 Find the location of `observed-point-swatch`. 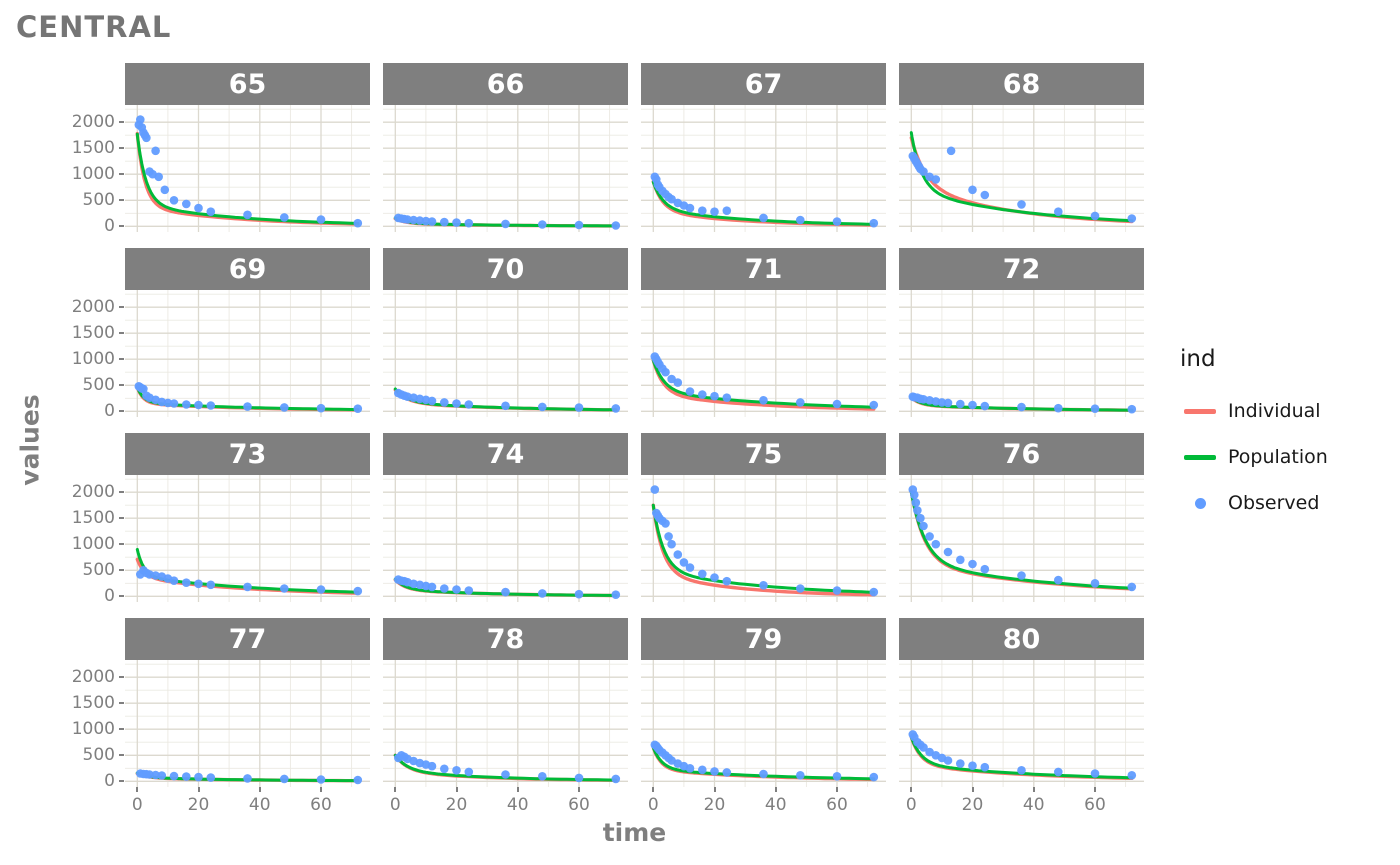

observed-point-swatch is located at coordinates (1200, 503).